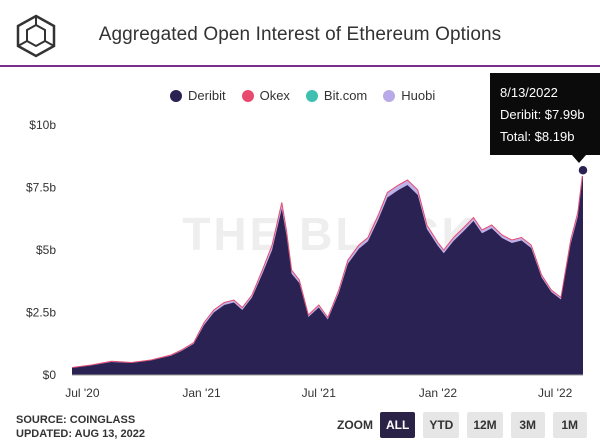 The height and width of the screenshot is (445, 600). Describe the element at coordinates (569, 425) in the screenshot. I see `zoom-1m-button: 1M` at that location.